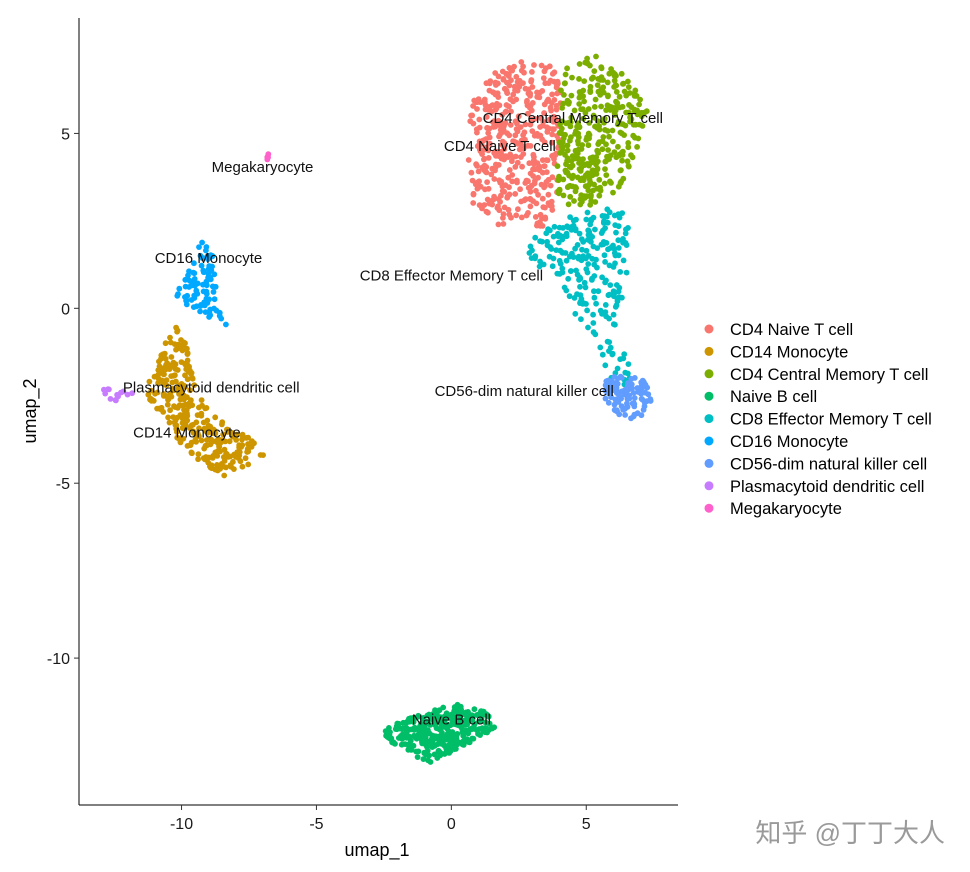 This screenshot has width=970, height=872. I want to click on legend-item-naive-b-cell: Naive B cell, so click(760, 397).